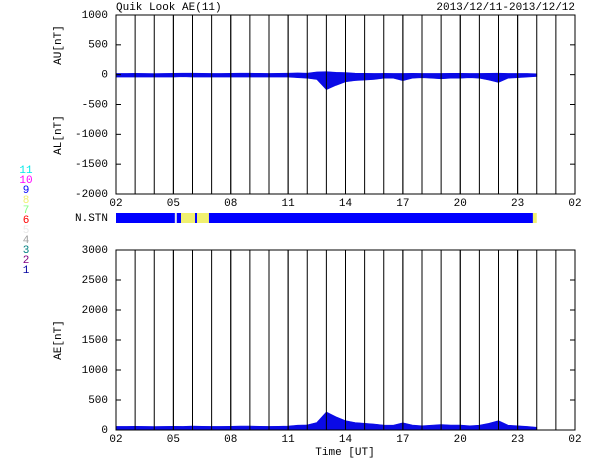  I want to click on legend-entry: 7, so click(26, 211).